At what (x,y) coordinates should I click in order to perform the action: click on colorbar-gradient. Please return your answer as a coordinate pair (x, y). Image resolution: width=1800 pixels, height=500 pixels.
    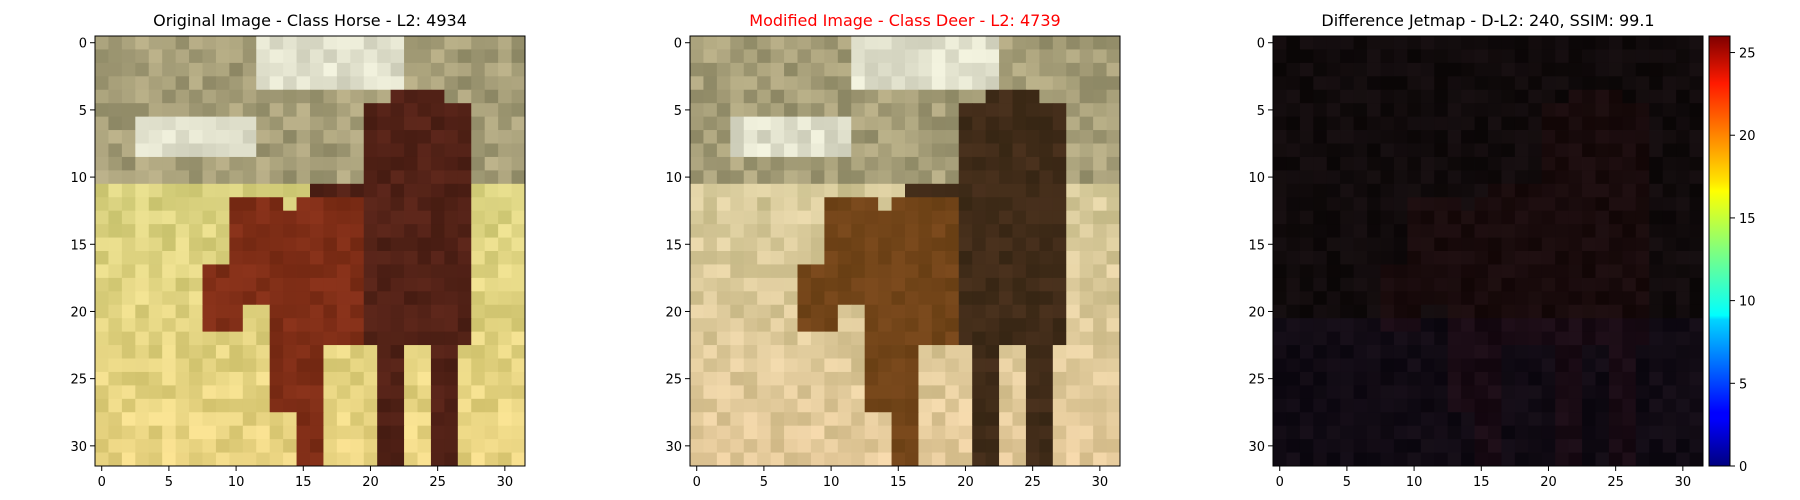
    Looking at the image, I should click on (1719, 251).